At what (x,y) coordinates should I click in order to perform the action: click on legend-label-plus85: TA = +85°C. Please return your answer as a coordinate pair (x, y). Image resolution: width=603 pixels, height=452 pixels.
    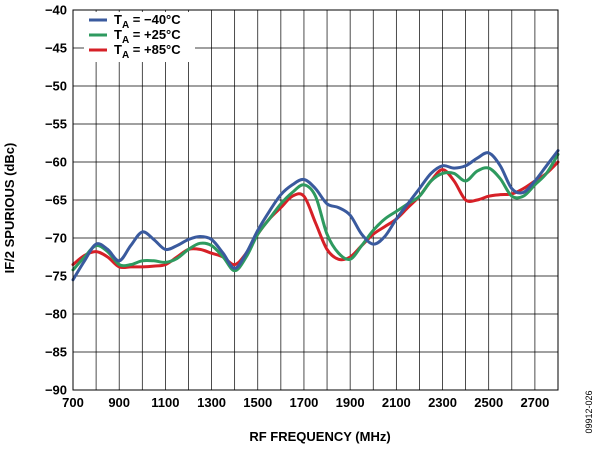
    Looking at the image, I should click on (147, 51).